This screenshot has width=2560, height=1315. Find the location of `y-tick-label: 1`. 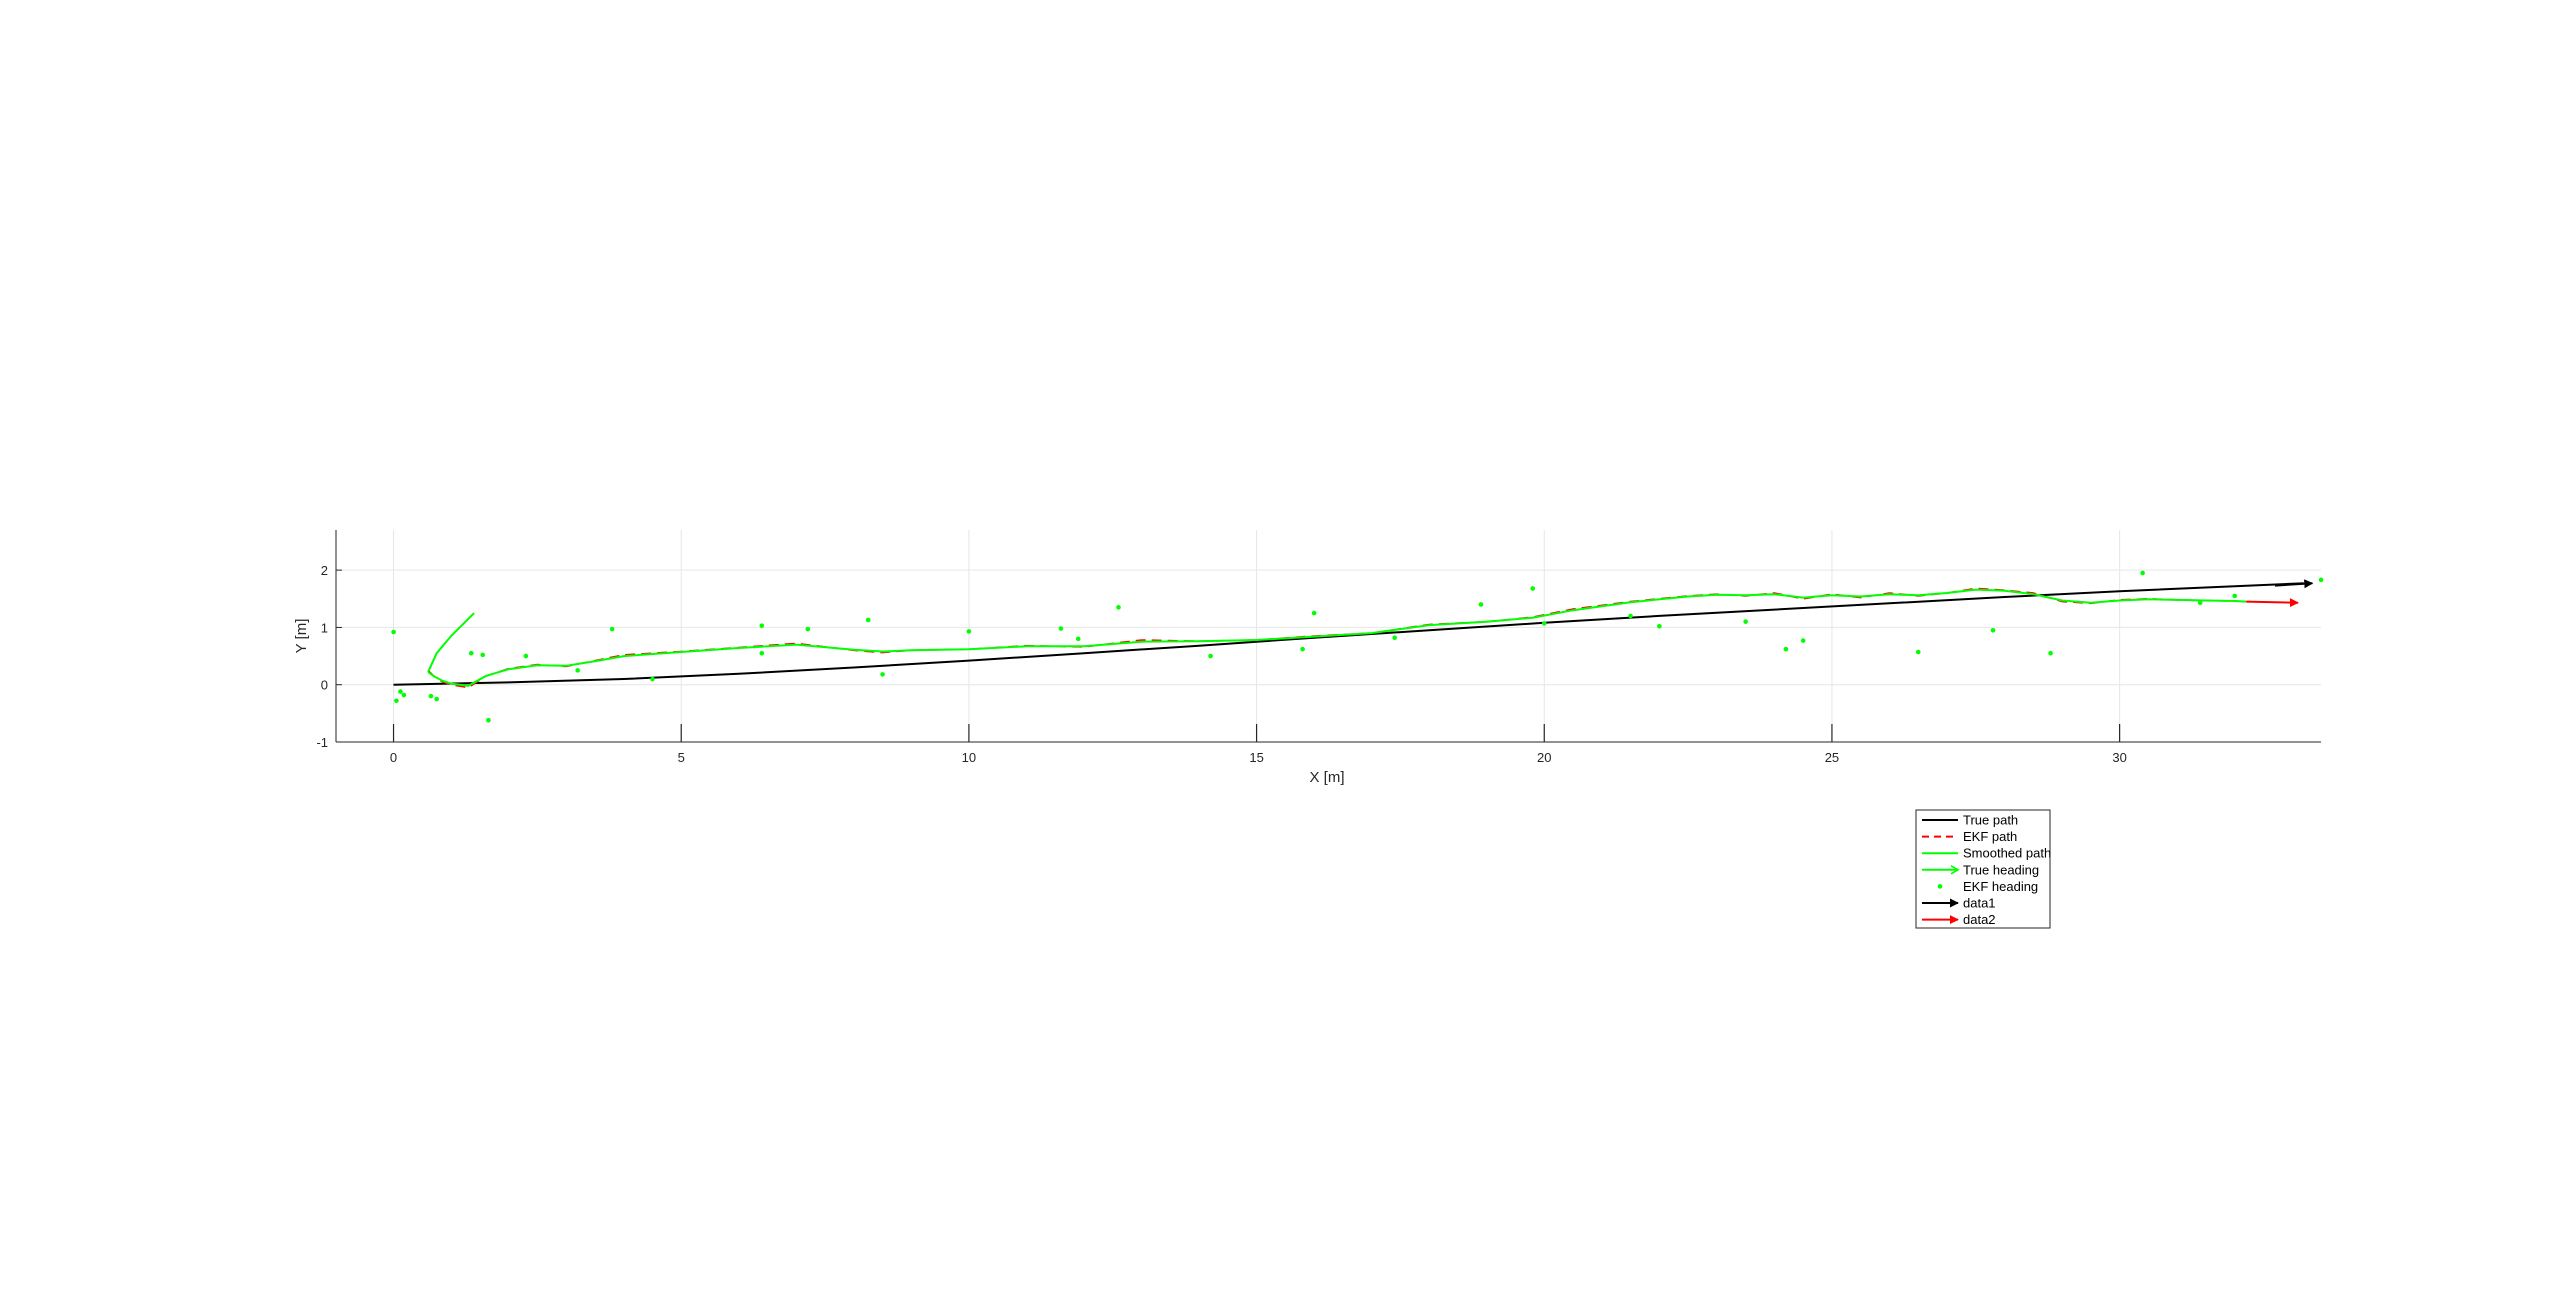

y-tick-label: 1 is located at coordinates (324, 627).